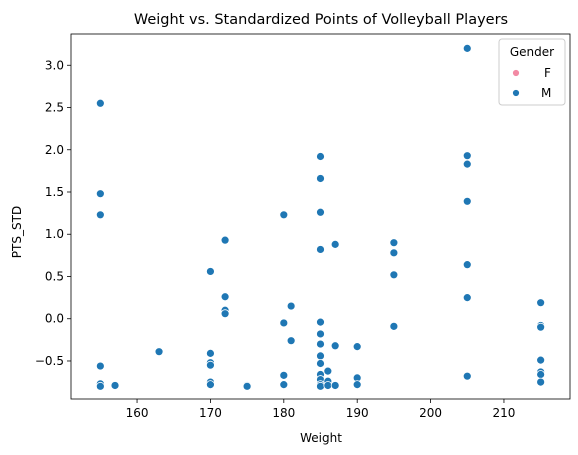 The width and height of the screenshot is (578, 455). I want to click on y-tick-label: 2.0, so click(54, 150).